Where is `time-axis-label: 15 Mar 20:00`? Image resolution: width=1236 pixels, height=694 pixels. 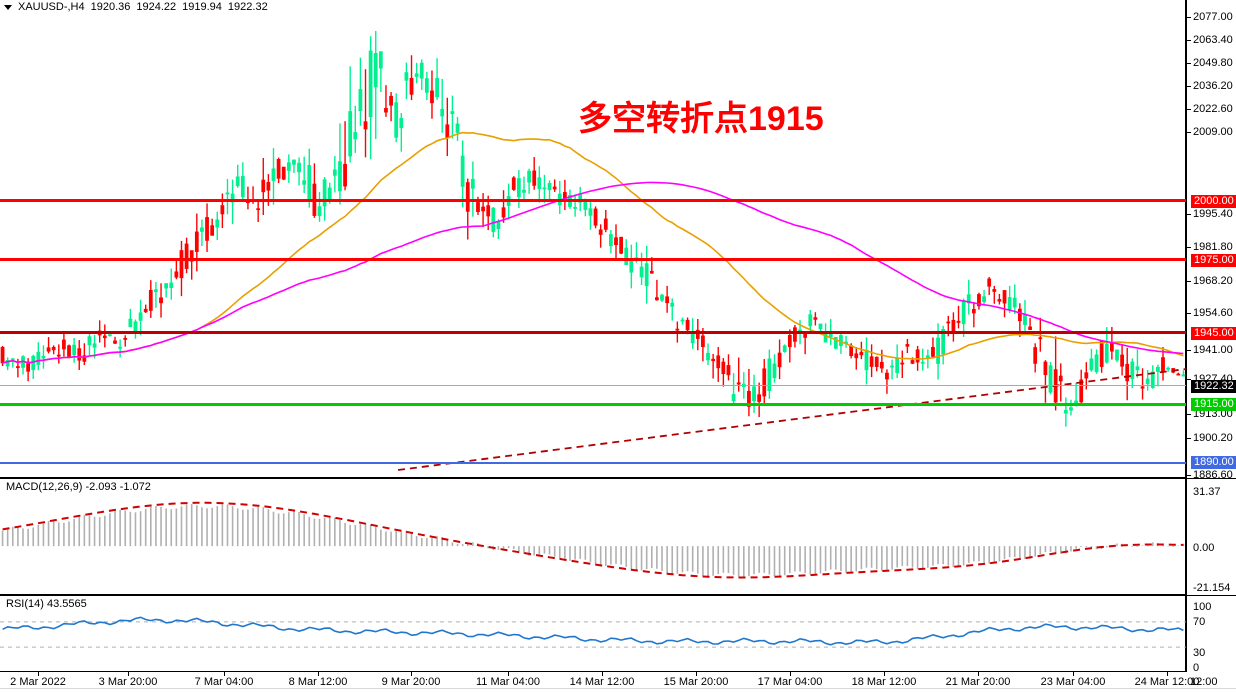
time-axis-label: 15 Mar 20:00 is located at coordinates (696, 682).